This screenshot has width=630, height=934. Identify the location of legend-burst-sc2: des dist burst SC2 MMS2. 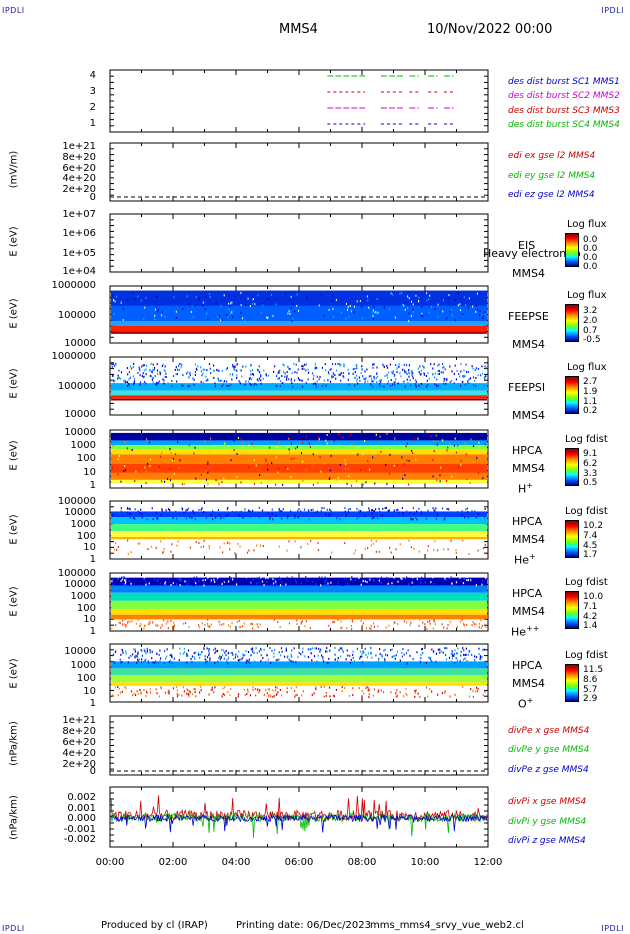
(564, 96).